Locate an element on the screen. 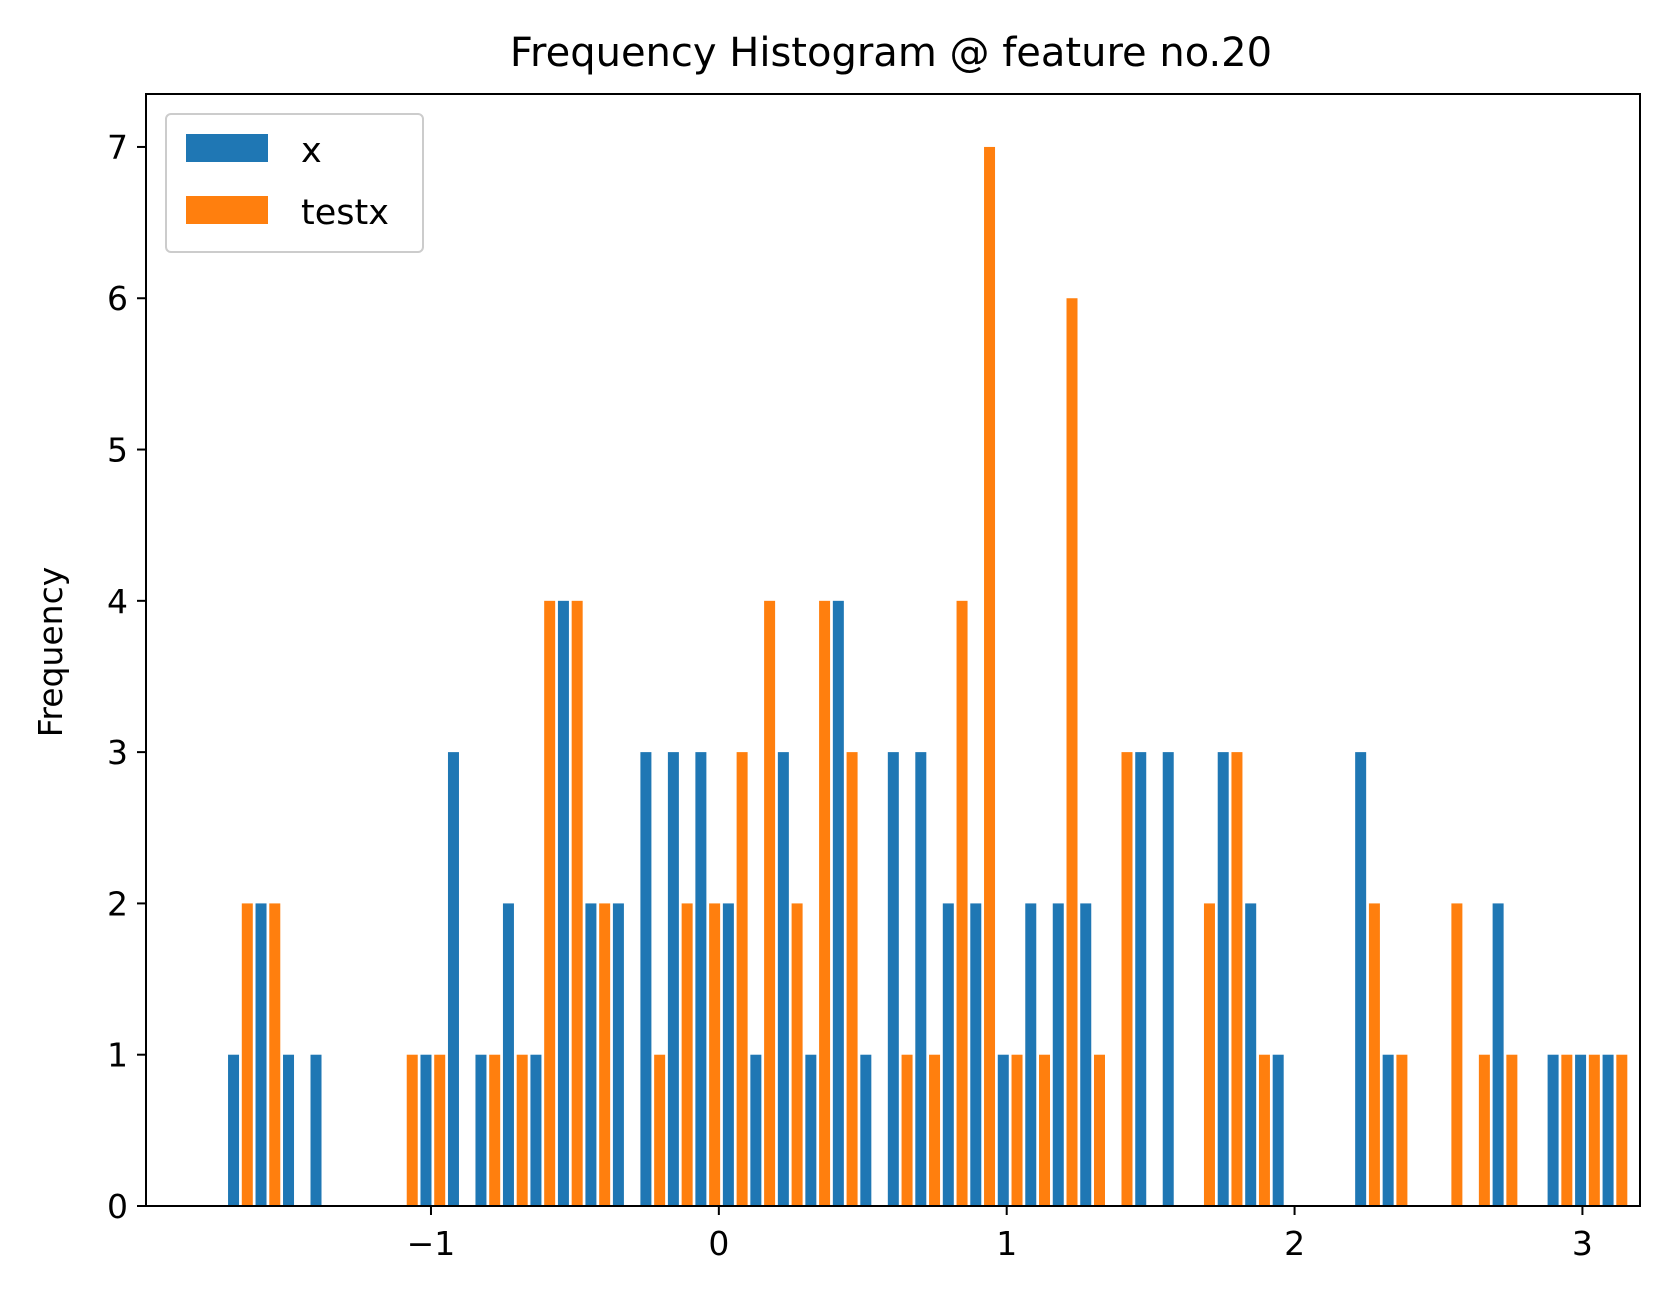  legend-swatch-testx is located at coordinates (227, 210).